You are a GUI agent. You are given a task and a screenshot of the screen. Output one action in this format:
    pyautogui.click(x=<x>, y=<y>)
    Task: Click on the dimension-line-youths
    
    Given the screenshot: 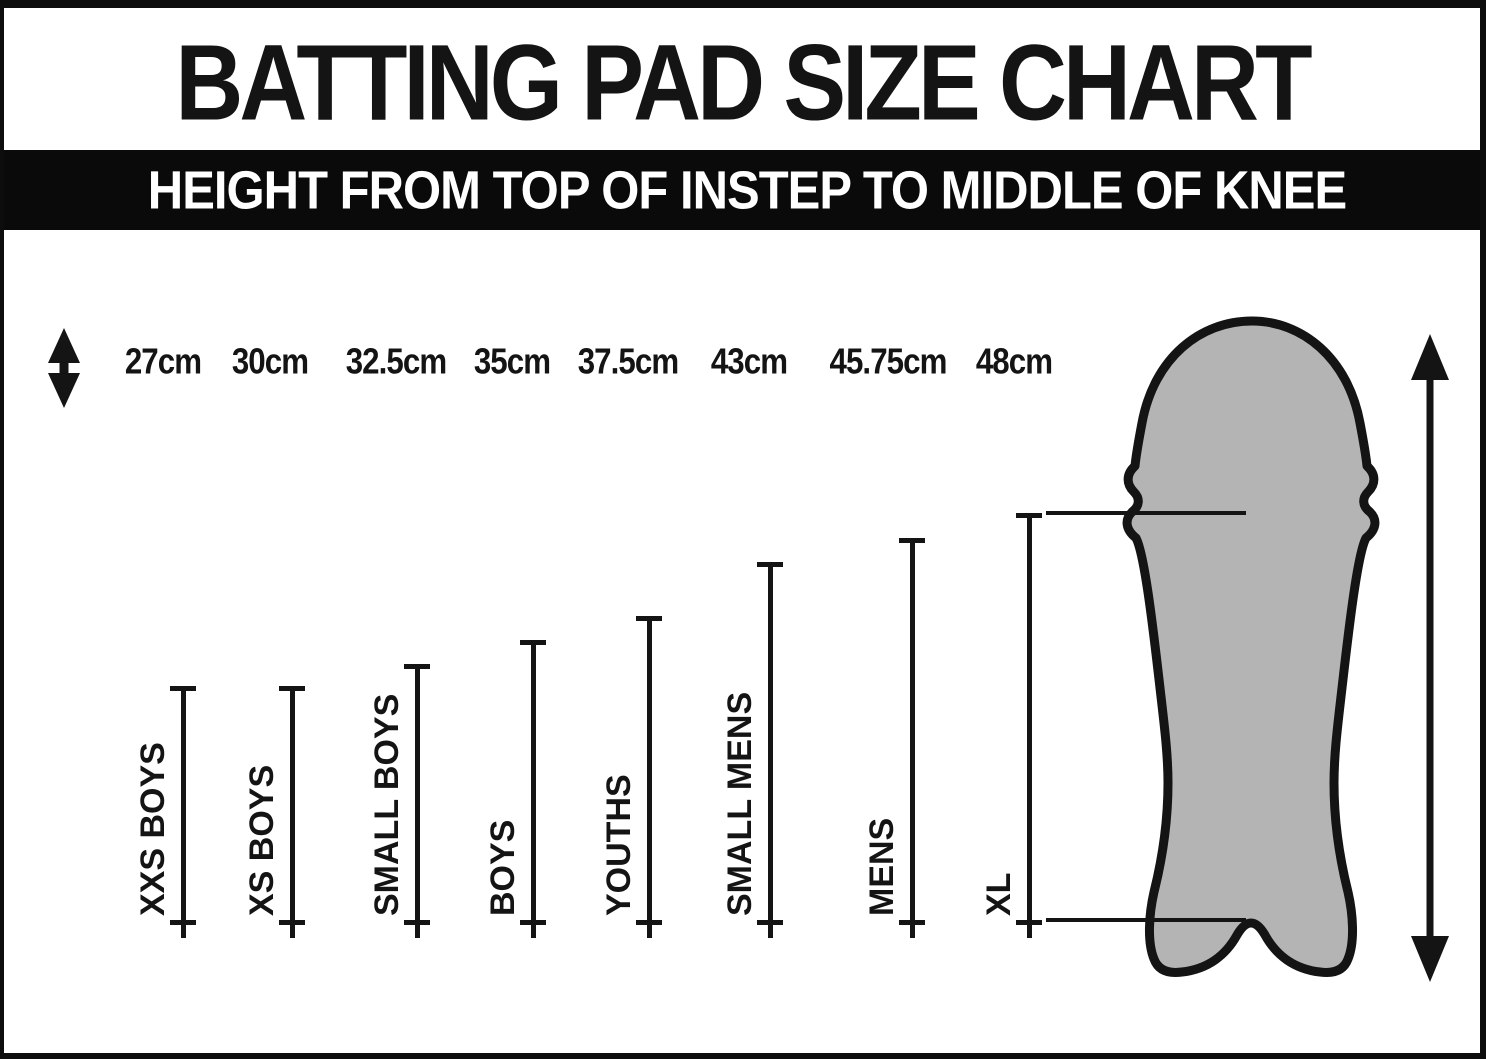 What is the action you would take?
    pyautogui.click(x=649, y=777)
    